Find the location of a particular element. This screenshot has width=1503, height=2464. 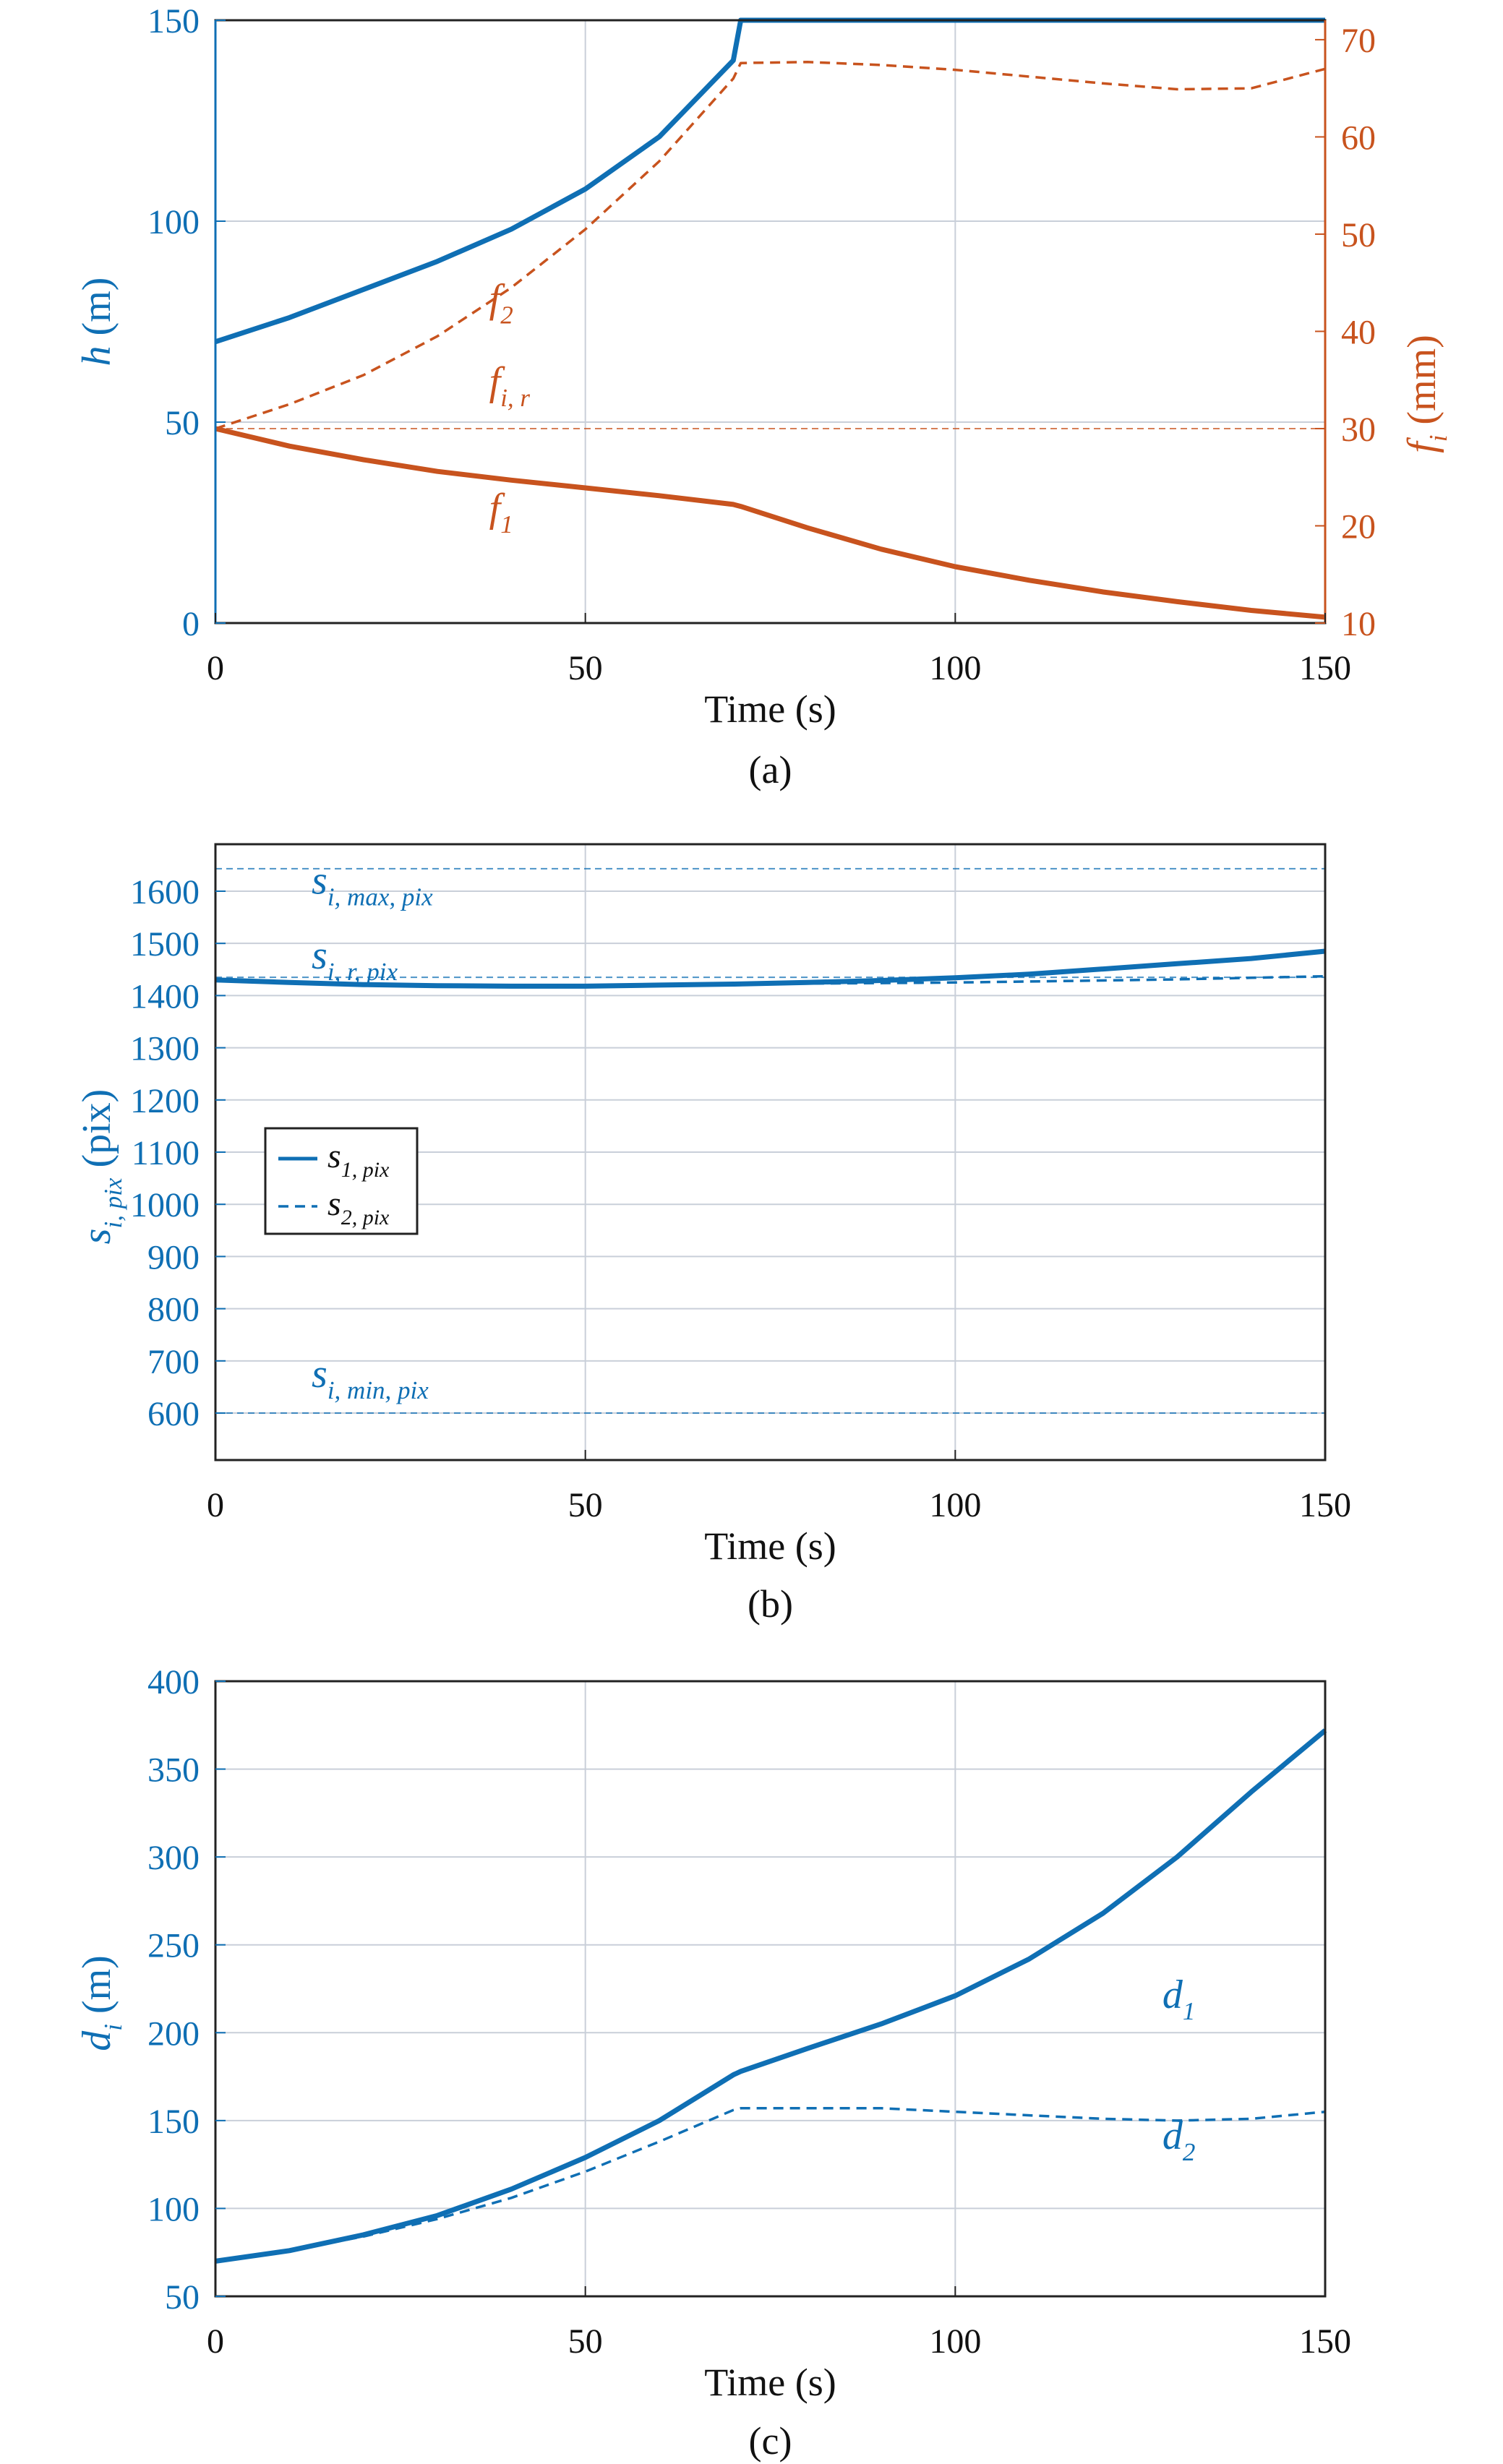

y-tick-label: 1600 is located at coordinates (165, 892).